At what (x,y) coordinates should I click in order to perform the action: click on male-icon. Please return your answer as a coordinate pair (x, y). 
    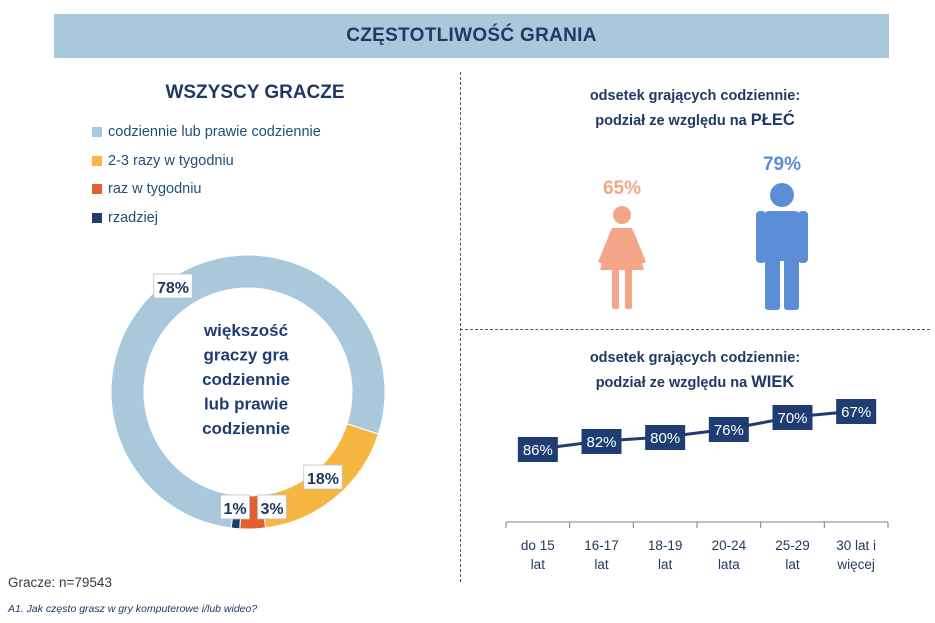
    Looking at the image, I should click on (782, 246).